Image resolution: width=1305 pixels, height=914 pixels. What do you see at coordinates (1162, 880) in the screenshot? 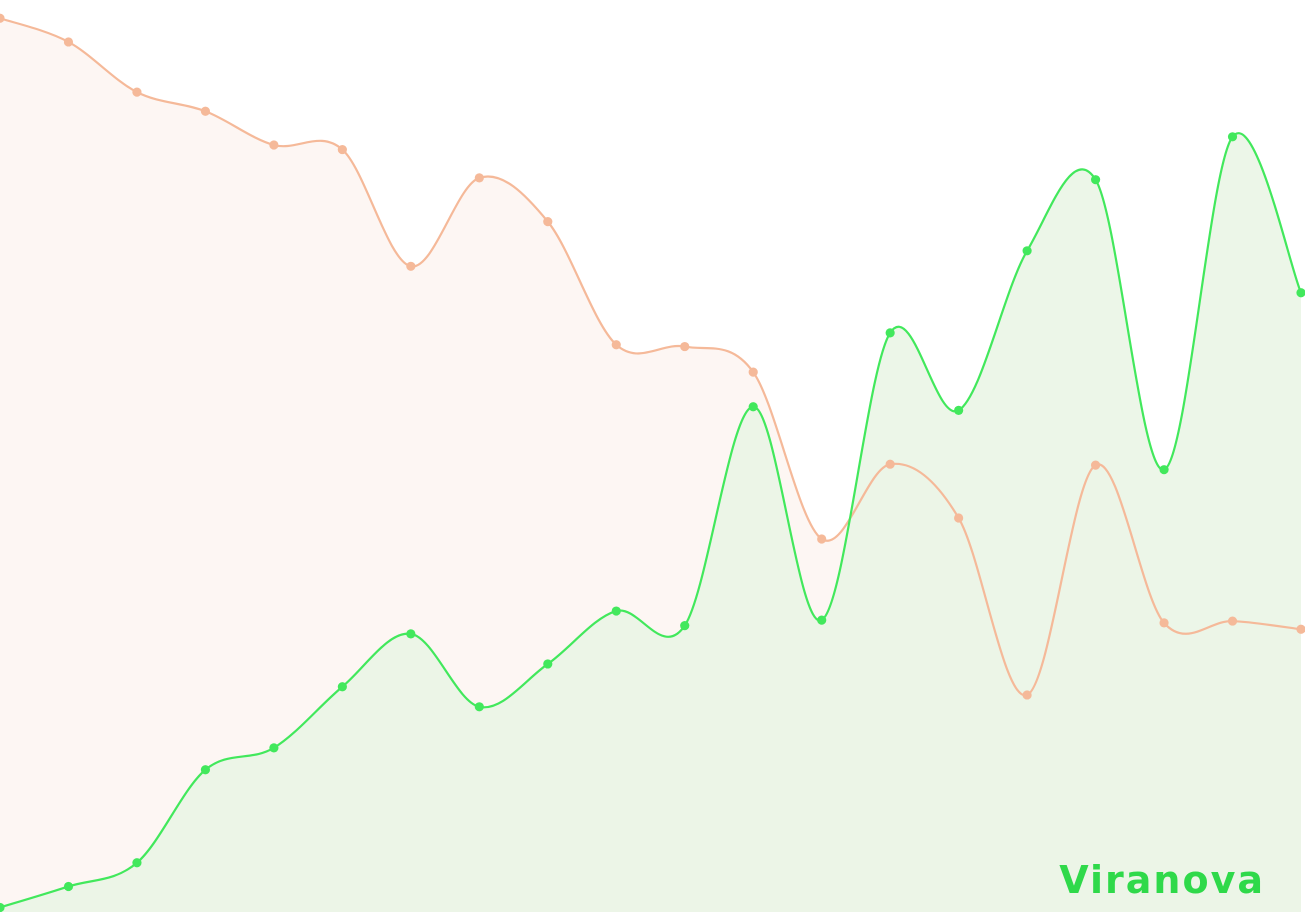
I see `brand-logo: Viranova` at bounding box center [1162, 880].